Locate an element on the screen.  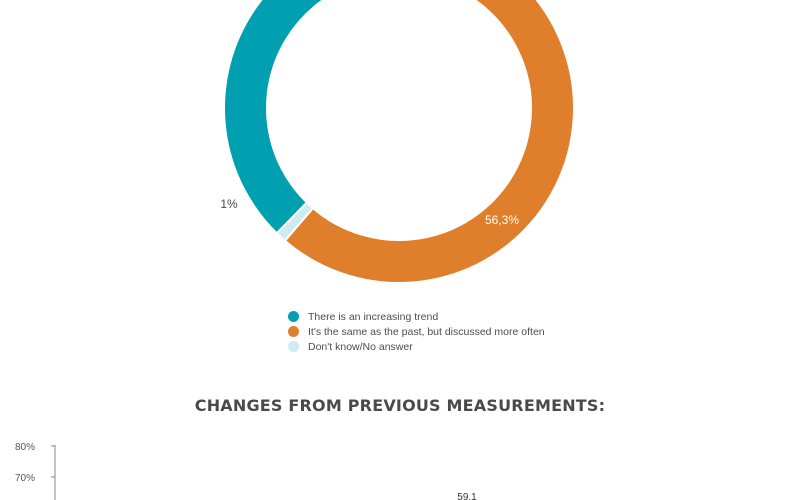
y-tick-label-70: 70% is located at coordinates (25, 478).